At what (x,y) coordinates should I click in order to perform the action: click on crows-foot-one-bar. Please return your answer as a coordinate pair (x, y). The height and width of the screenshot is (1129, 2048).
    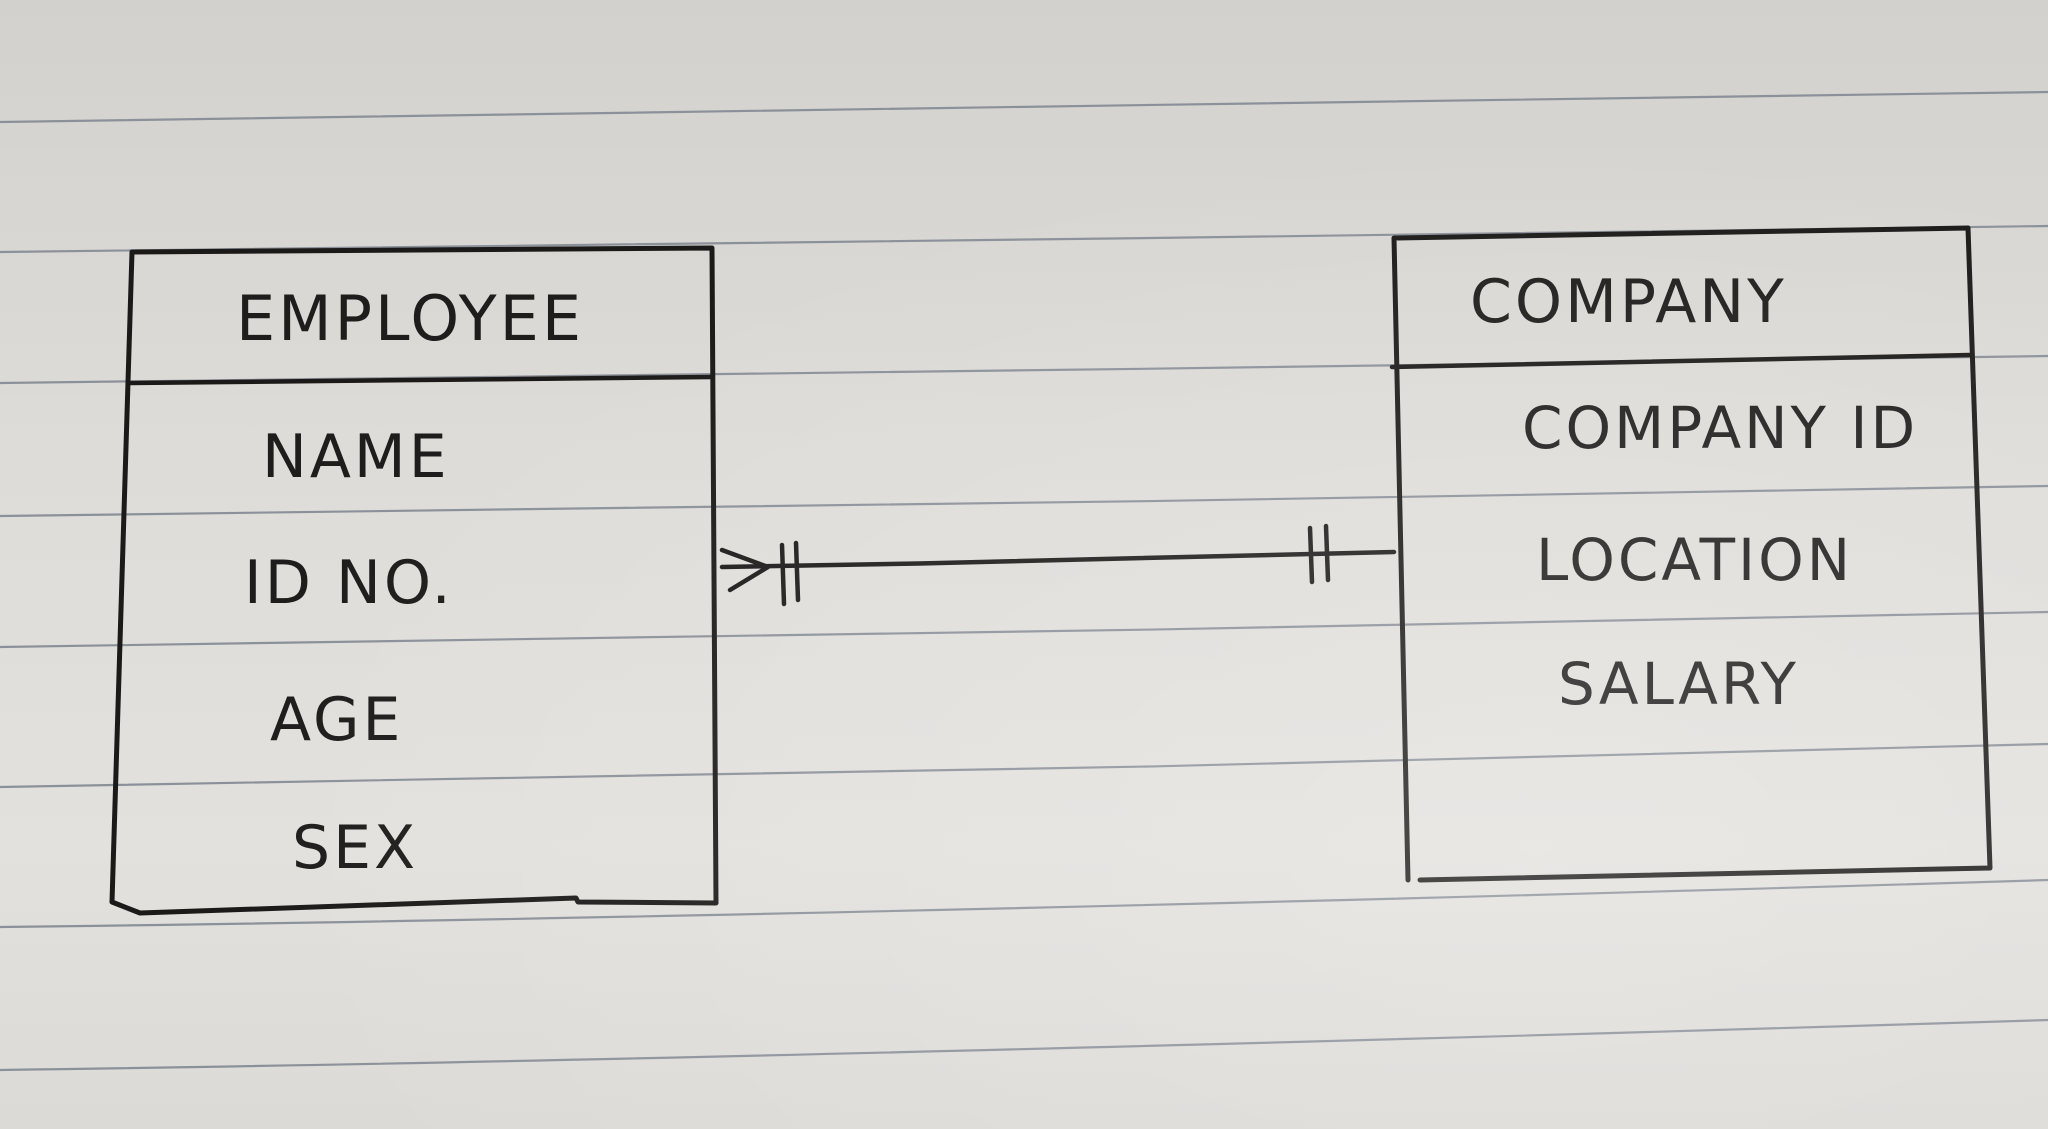
    Looking at the image, I should click on (790, 573).